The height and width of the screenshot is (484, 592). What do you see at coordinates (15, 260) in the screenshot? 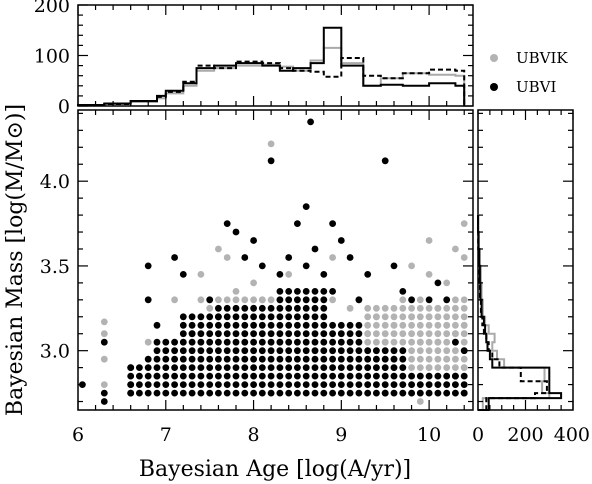
I see `y-axis-title: Bayesian Mass [log(M/M⊙)]` at bounding box center [15, 260].